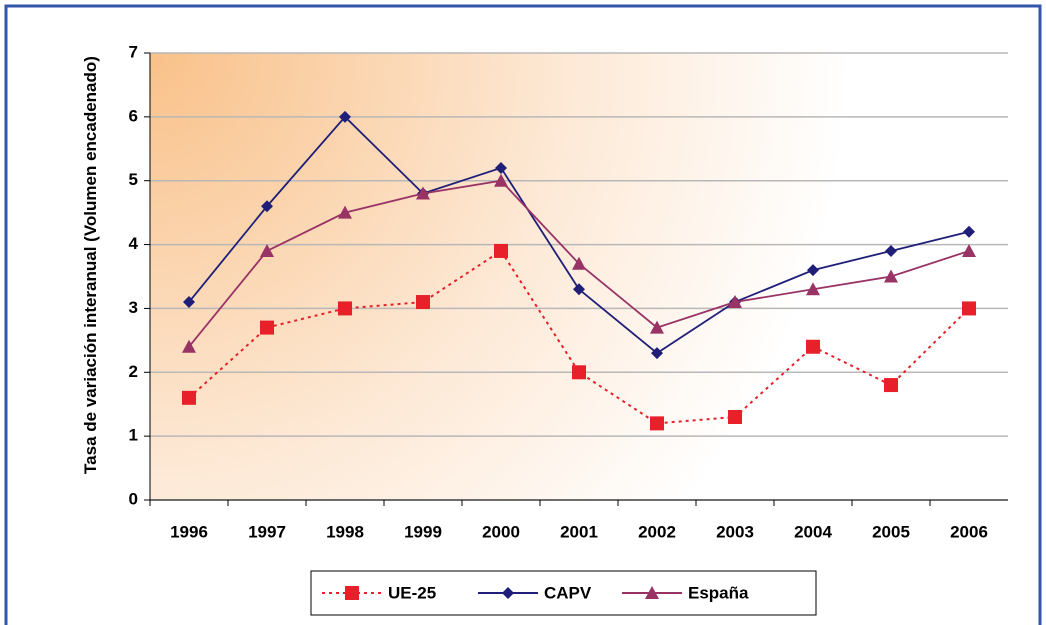 The width and height of the screenshot is (1046, 625). I want to click on legend-label: CAPV, so click(568, 592).